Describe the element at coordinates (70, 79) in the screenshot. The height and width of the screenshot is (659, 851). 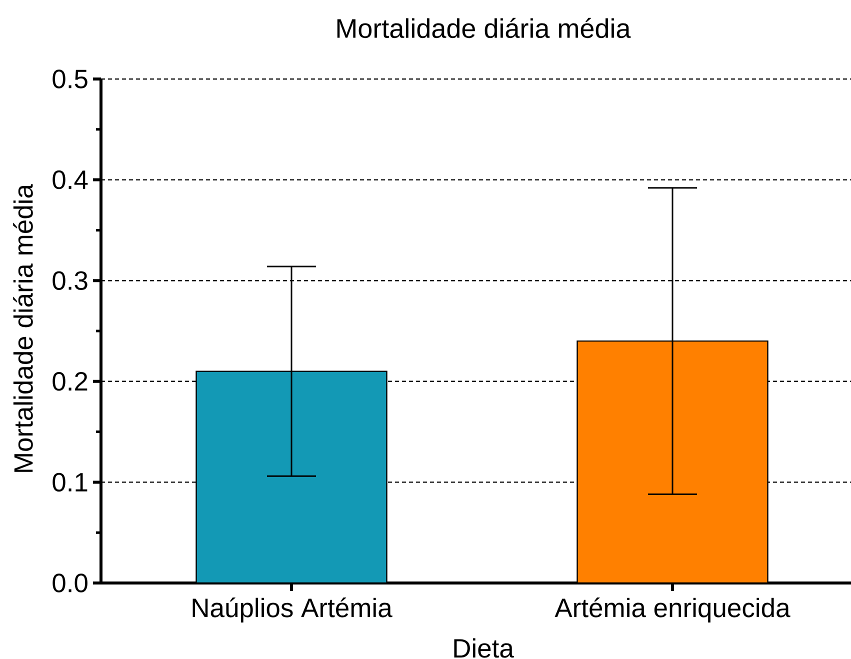
I see `y-tick-label: 0.5` at that location.